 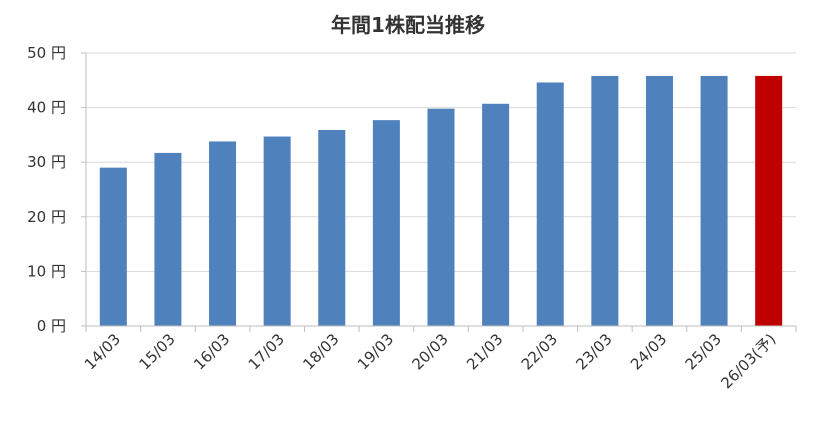 What do you see at coordinates (51, 326) in the screenshot?
I see `y-tick-label: 0 円` at bounding box center [51, 326].